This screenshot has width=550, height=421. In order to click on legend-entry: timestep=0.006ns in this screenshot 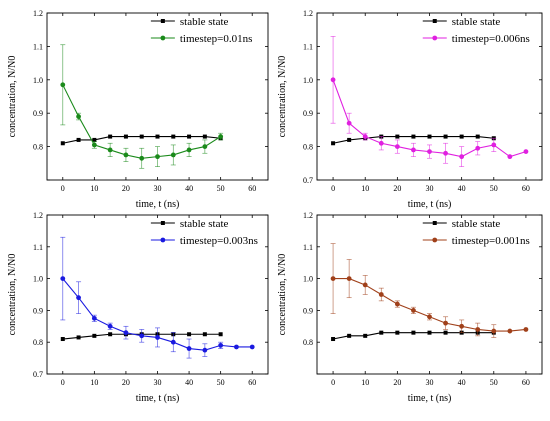, I will do `click(476, 39)`.